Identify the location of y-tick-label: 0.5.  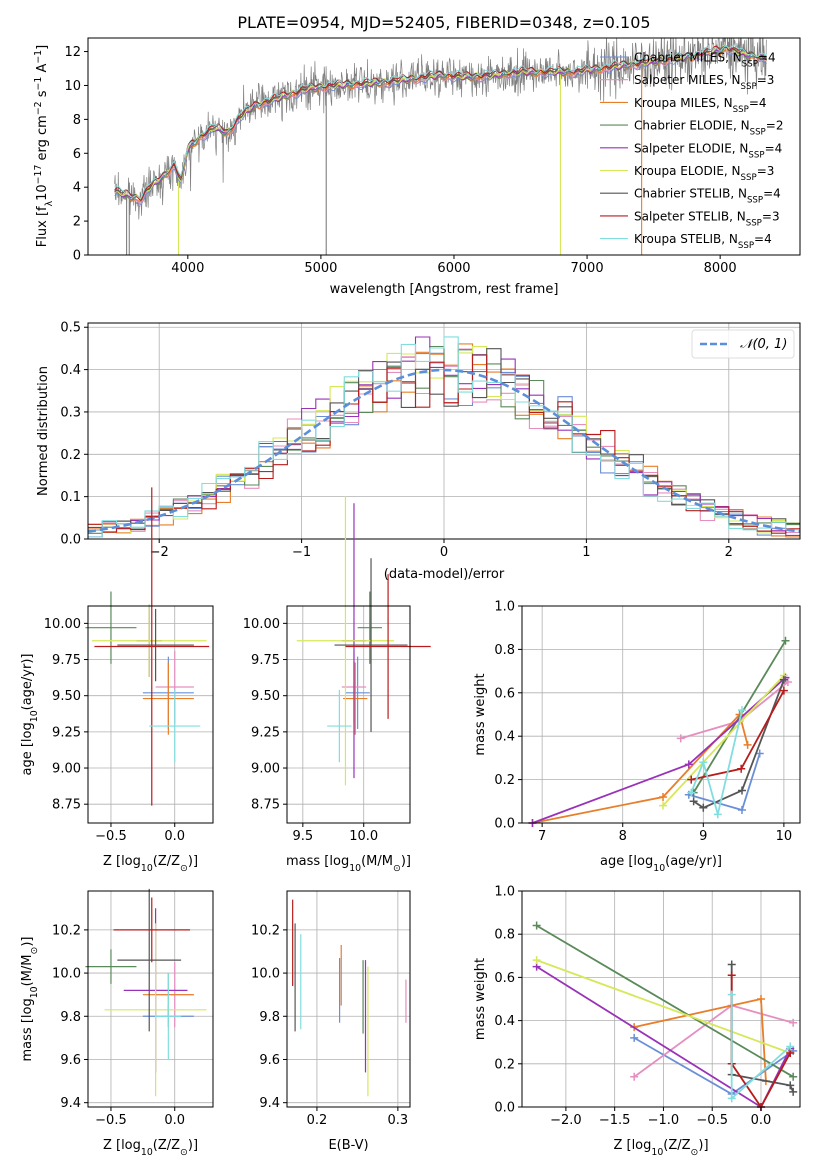
(70, 328).